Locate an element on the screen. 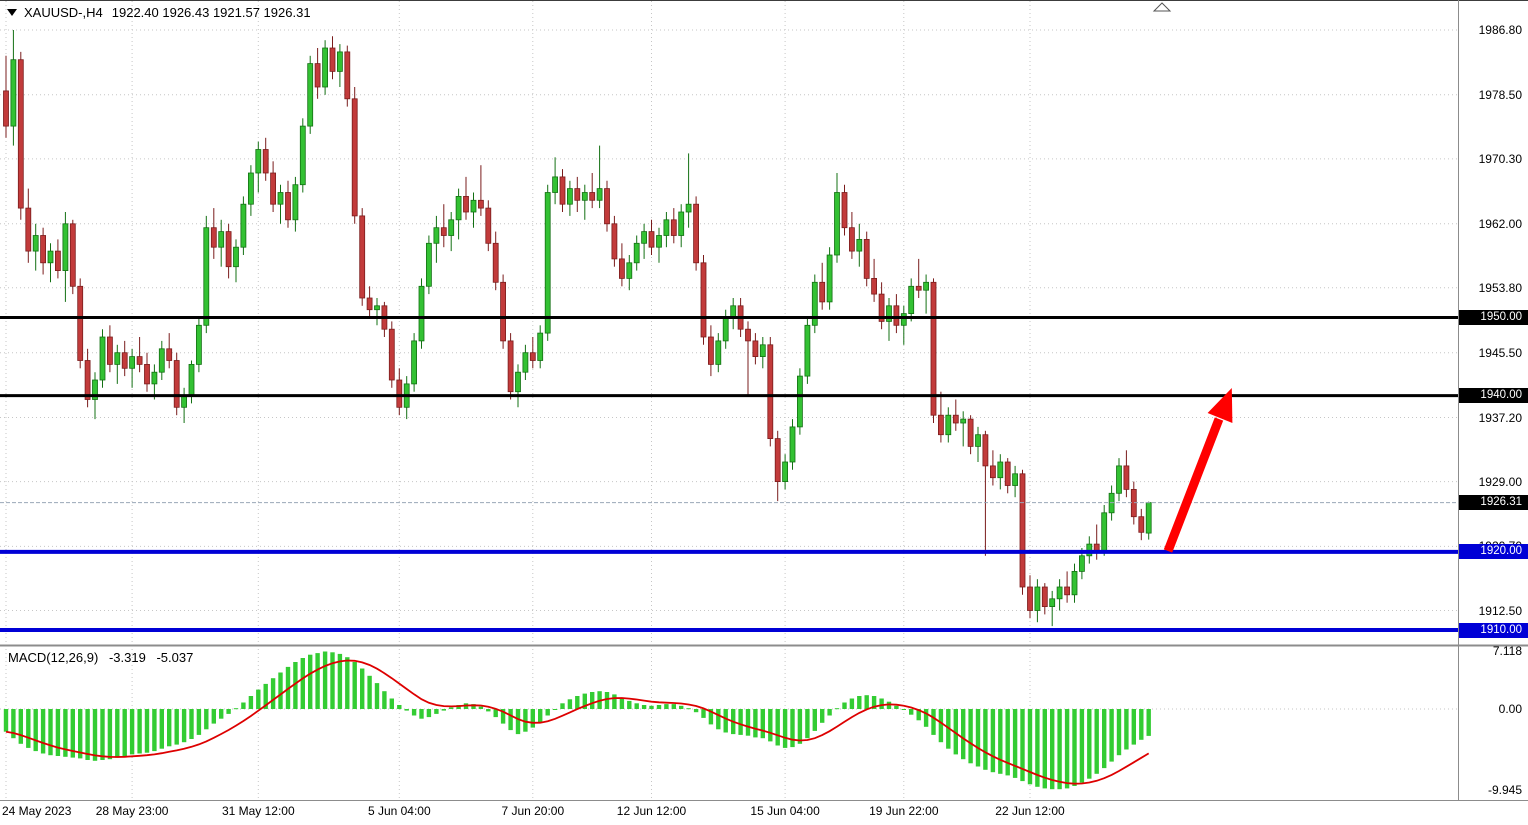 Image resolution: width=1528 pixels, height=825 pixels. macd-name: MACD(12,26,9) is located at coordinates (53, 657).